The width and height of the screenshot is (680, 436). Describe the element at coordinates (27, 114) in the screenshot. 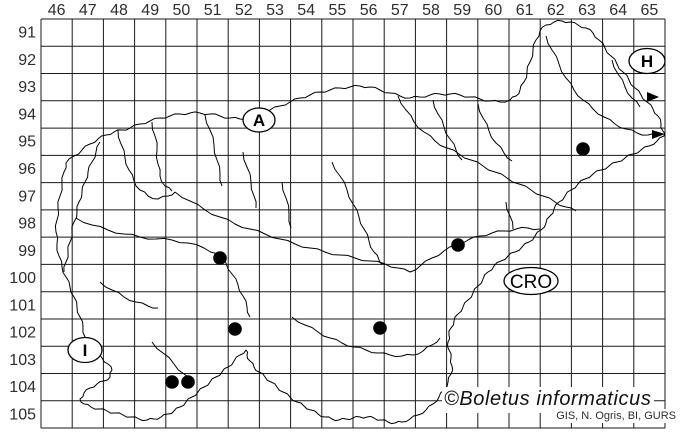

I see `row-label: 94` at that location.